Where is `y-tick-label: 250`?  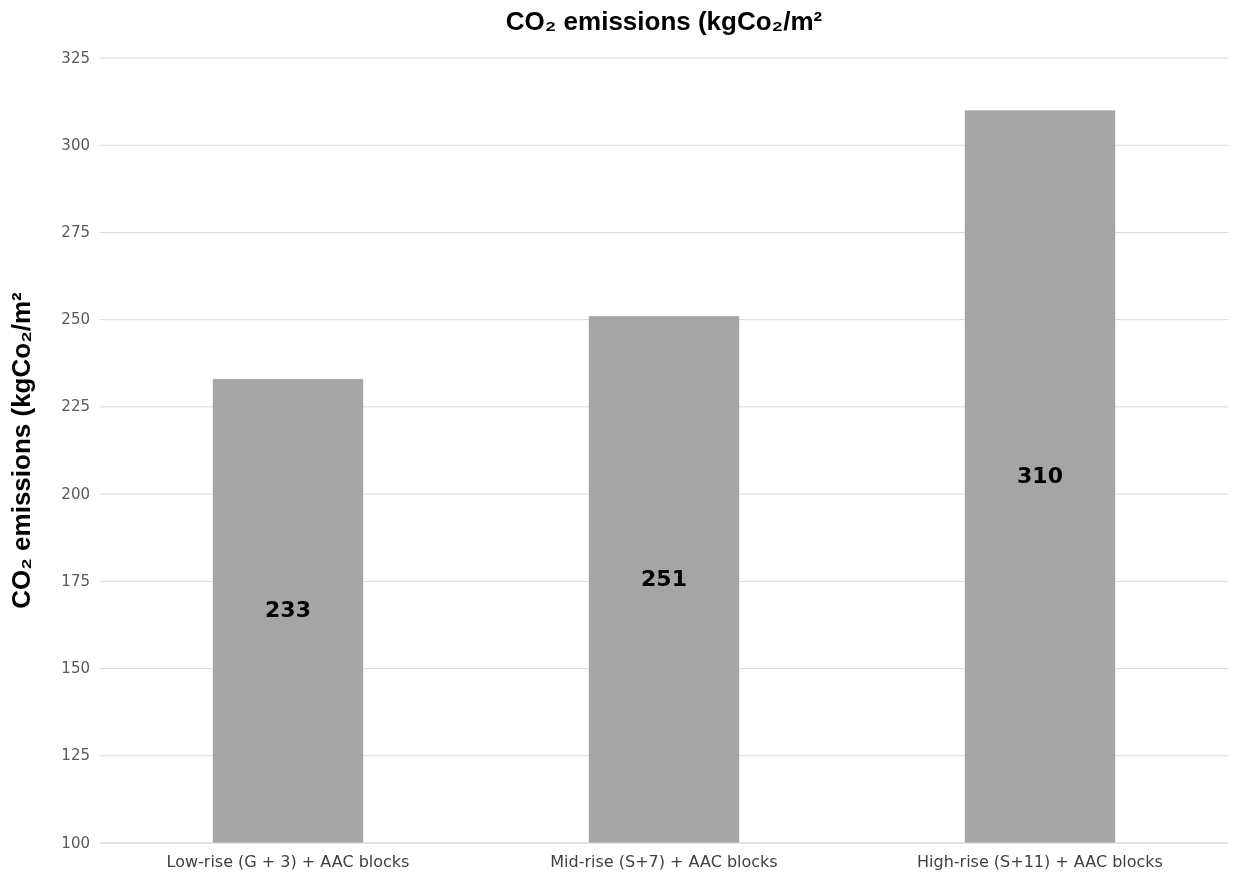 y-tick-label: 250 is located at coordinates (75, 319).